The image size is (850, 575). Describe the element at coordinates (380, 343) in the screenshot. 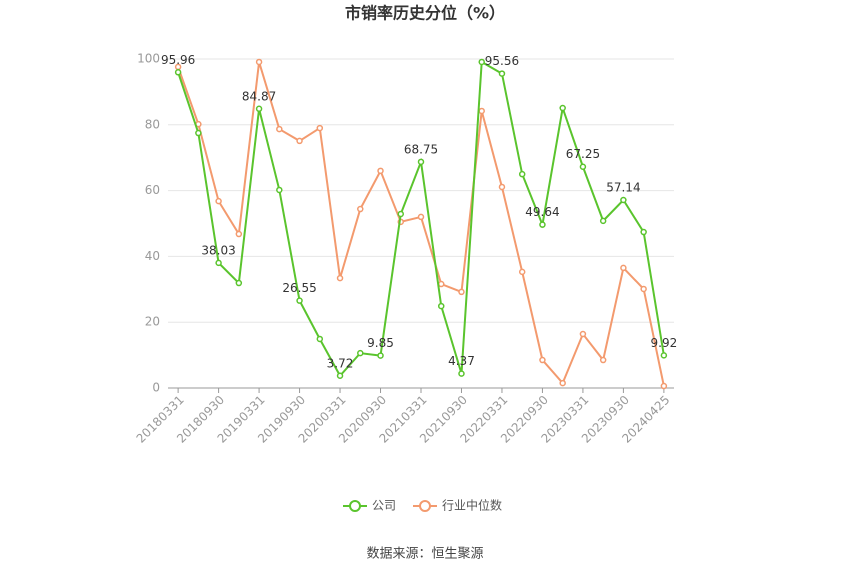

I see `data-label: 9.85` at that location.